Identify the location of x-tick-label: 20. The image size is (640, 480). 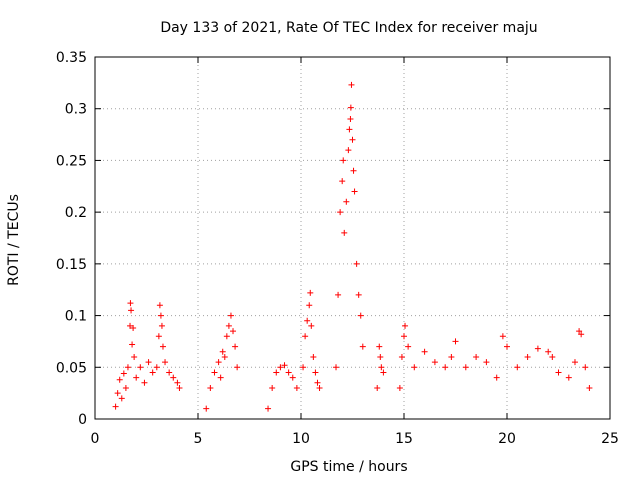
(507, 439).